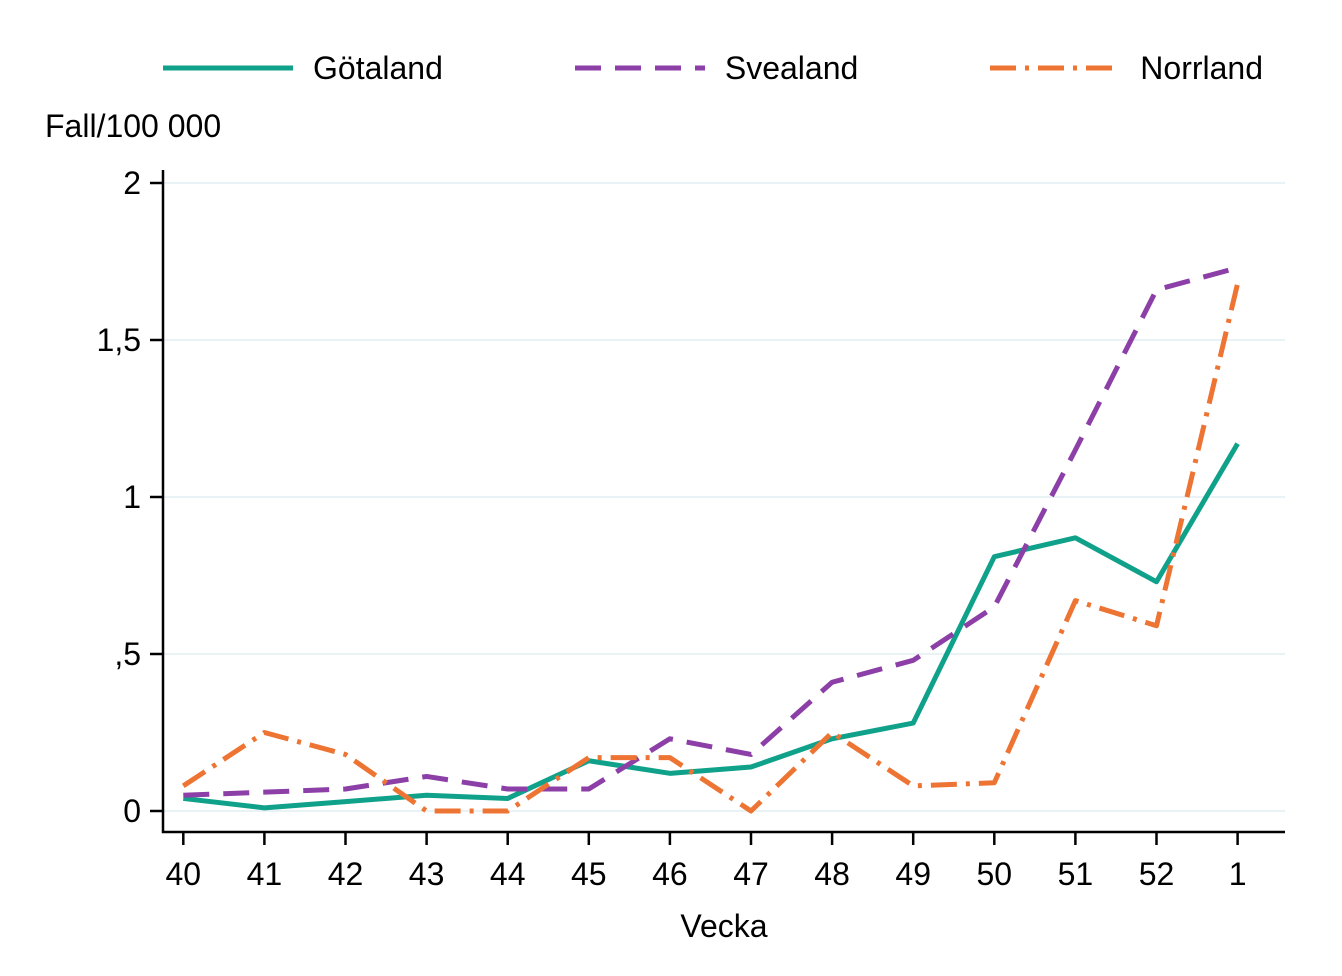  I want to click on x-tick-label: 44, so click(508, 874).